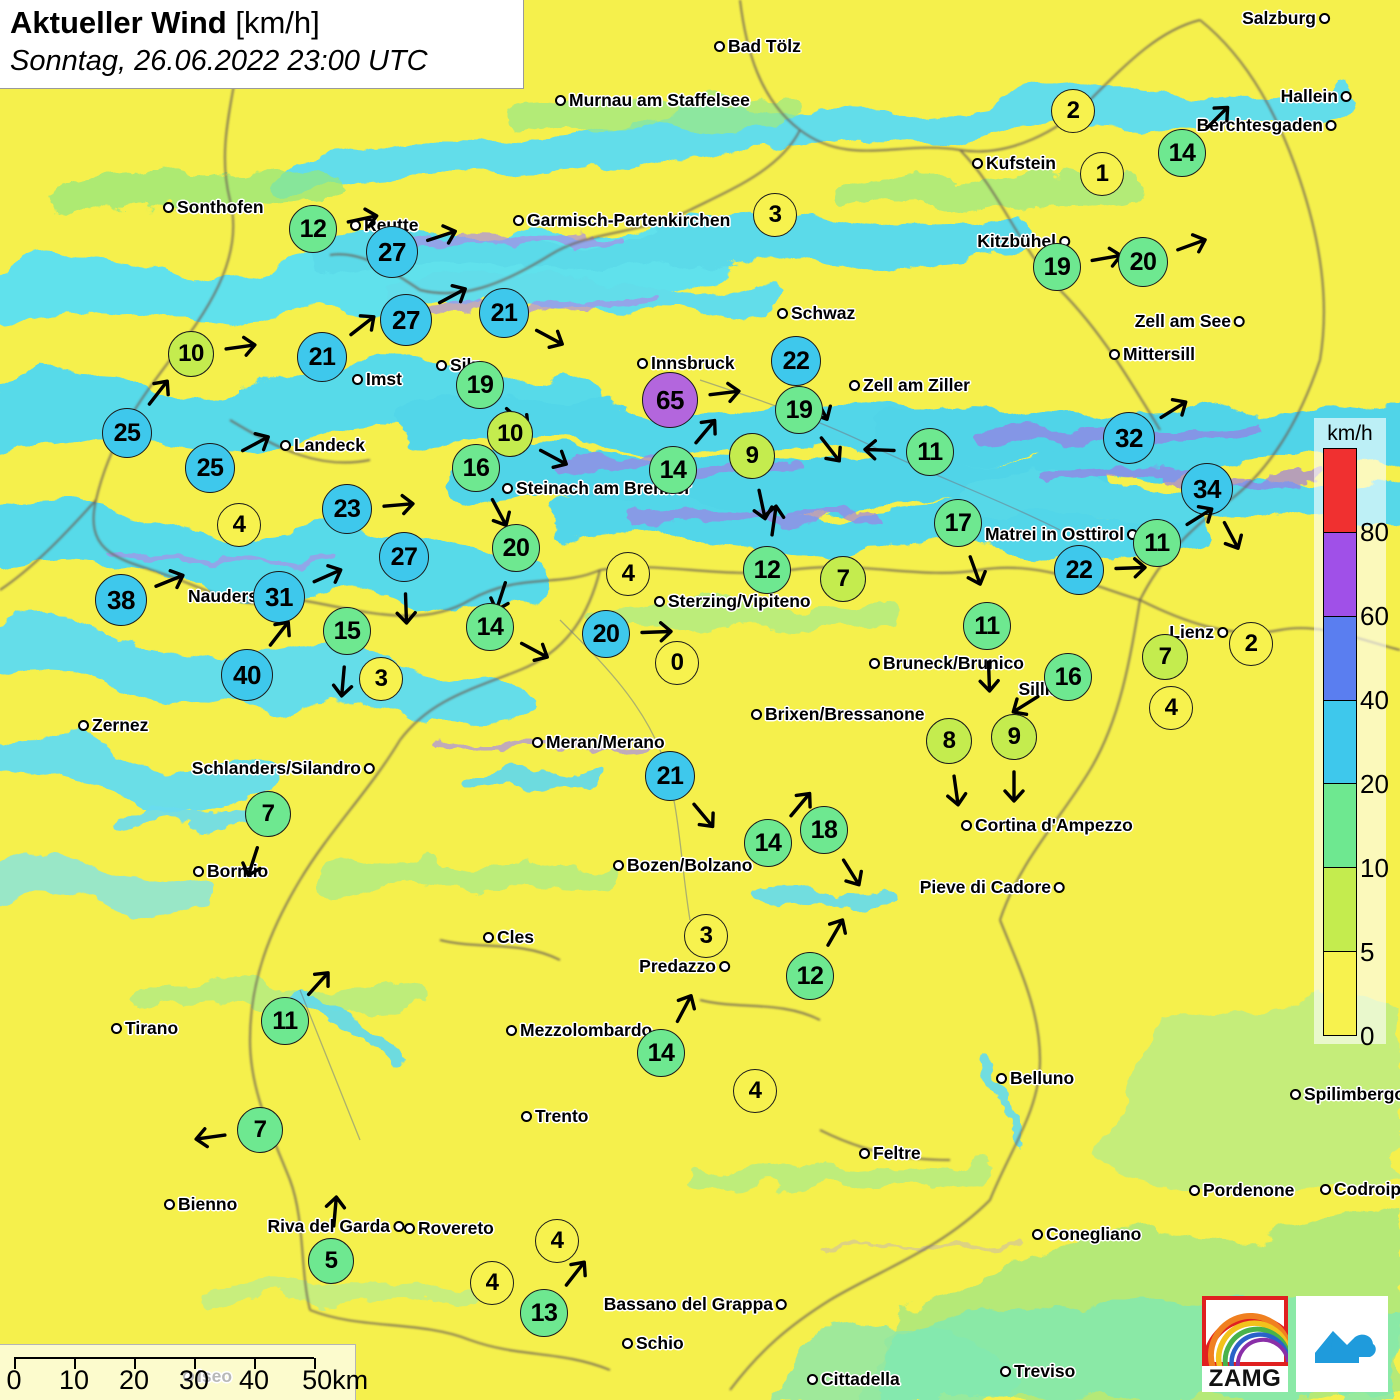  What do you see at coordinates (1207, 489) in the screenshot?
I see `wind-speed-badge: 34` at bounding box center [1207, 489].